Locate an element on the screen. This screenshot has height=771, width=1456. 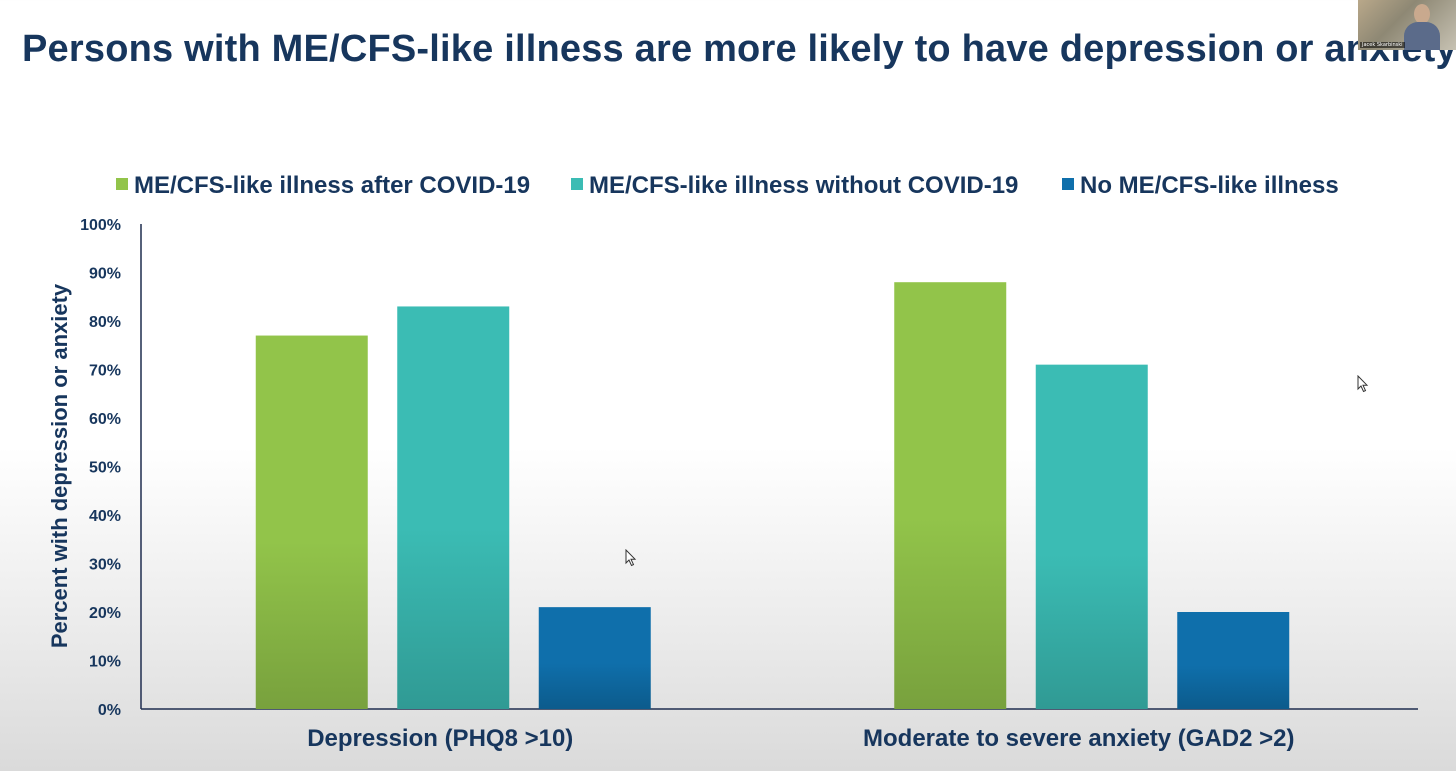
legend-item: ME/CFS-like illness after COVID-19 is located at coordinates (323, 185).